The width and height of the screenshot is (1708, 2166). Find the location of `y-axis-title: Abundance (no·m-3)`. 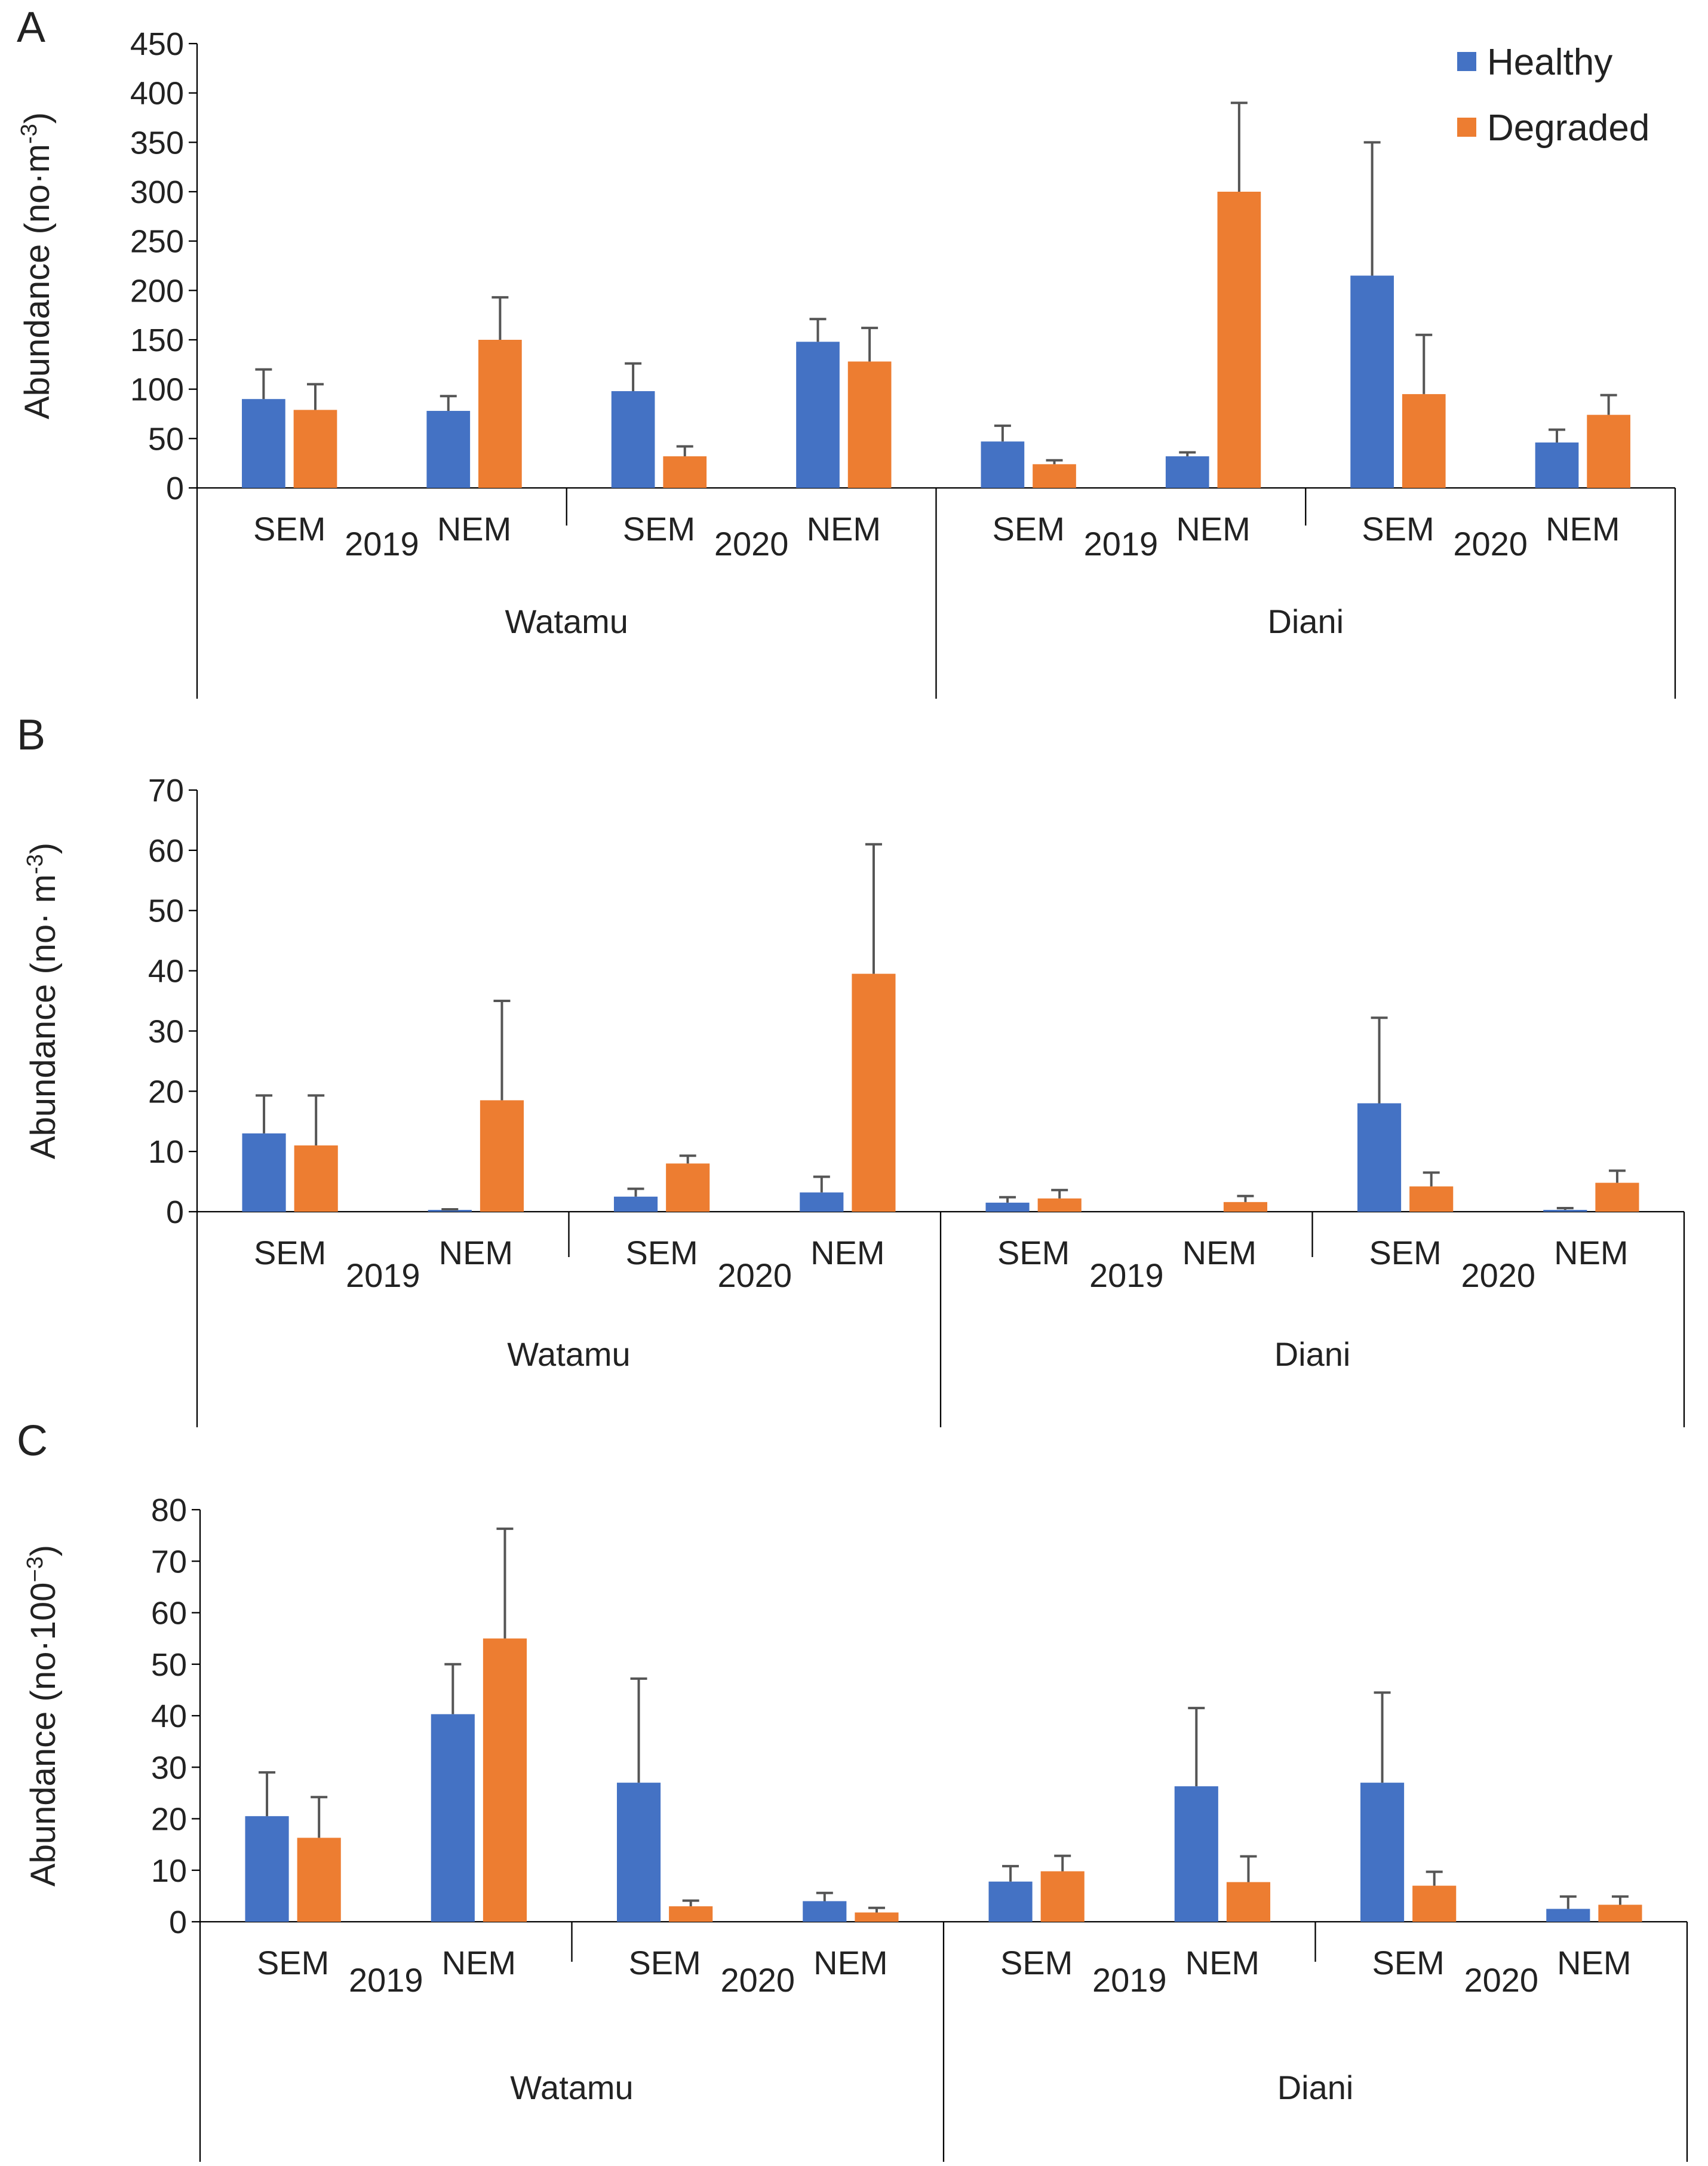

y-axis-title: Abundance (no·m-3) is located at coordinates (37, 265).